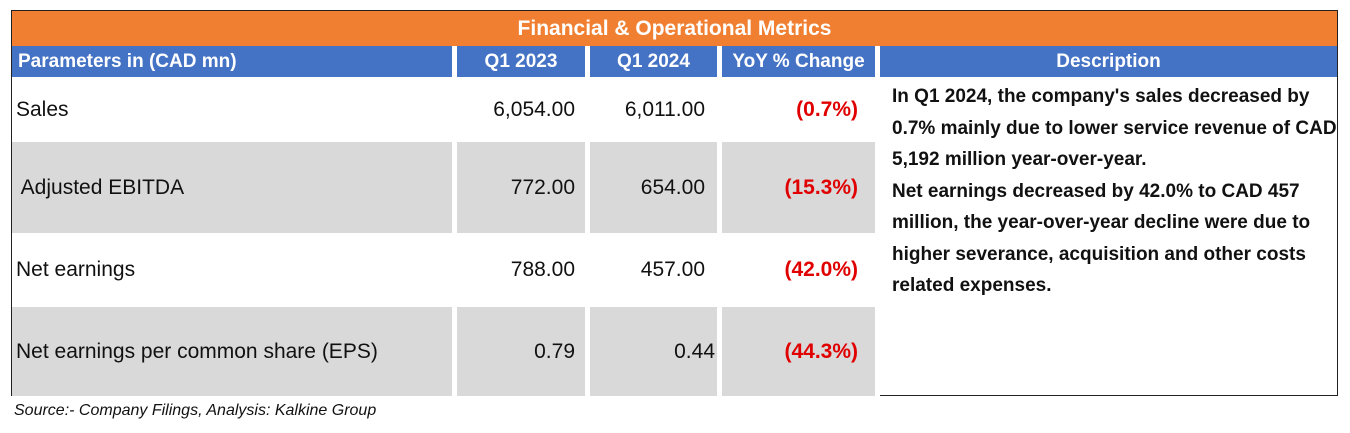 Image resolution: width=1350 pixels, height=433 pixels. What do you see at coordinates (821, 351) in the screenshot?
I see `row-eps-yoy: (44.3%)` at bounding box center [821, 351].